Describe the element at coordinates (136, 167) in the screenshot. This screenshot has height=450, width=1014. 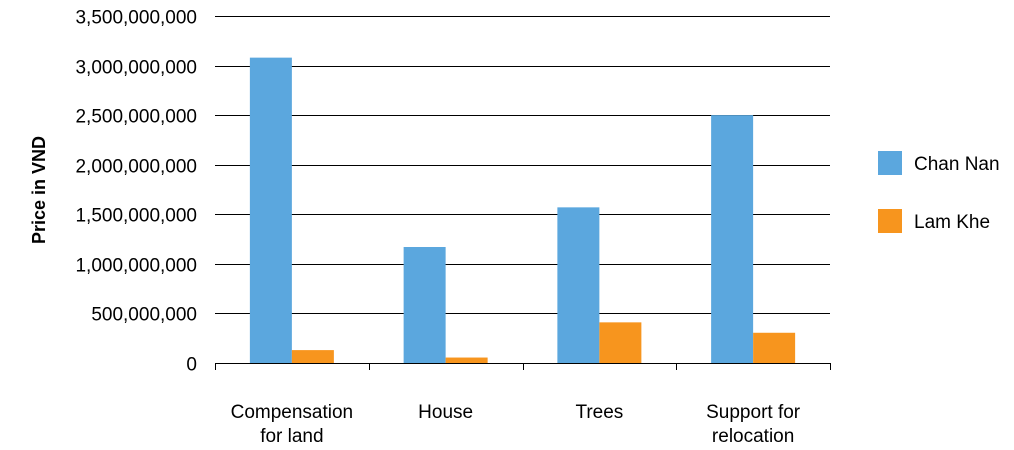
I see `y-tick-label: 2,000,000,000` at that location.